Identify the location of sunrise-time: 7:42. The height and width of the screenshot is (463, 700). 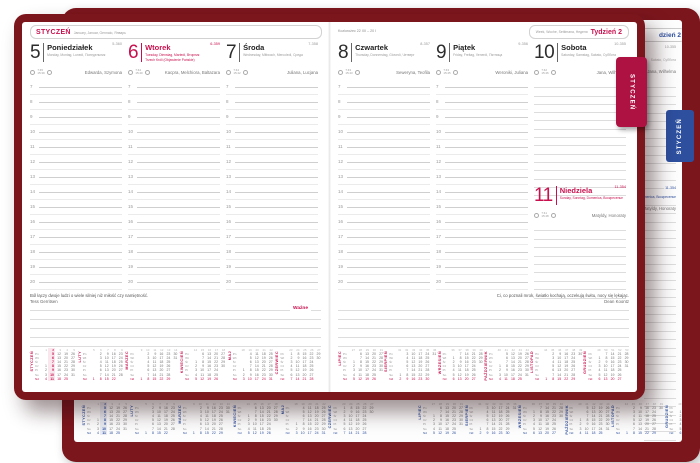
(544, 70).